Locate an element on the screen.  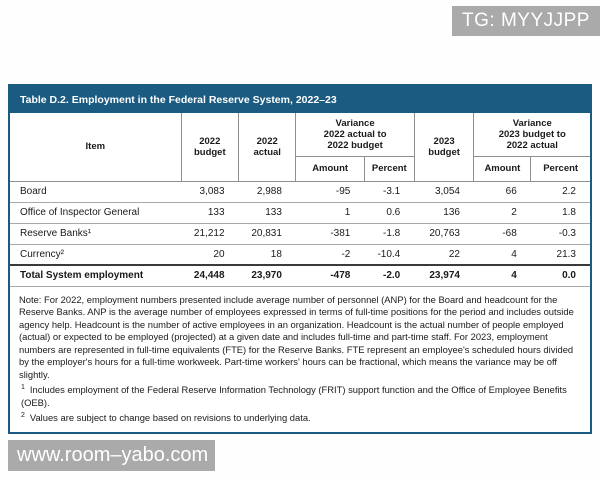
cell-value: -68 is located at coordinates (502, 233).